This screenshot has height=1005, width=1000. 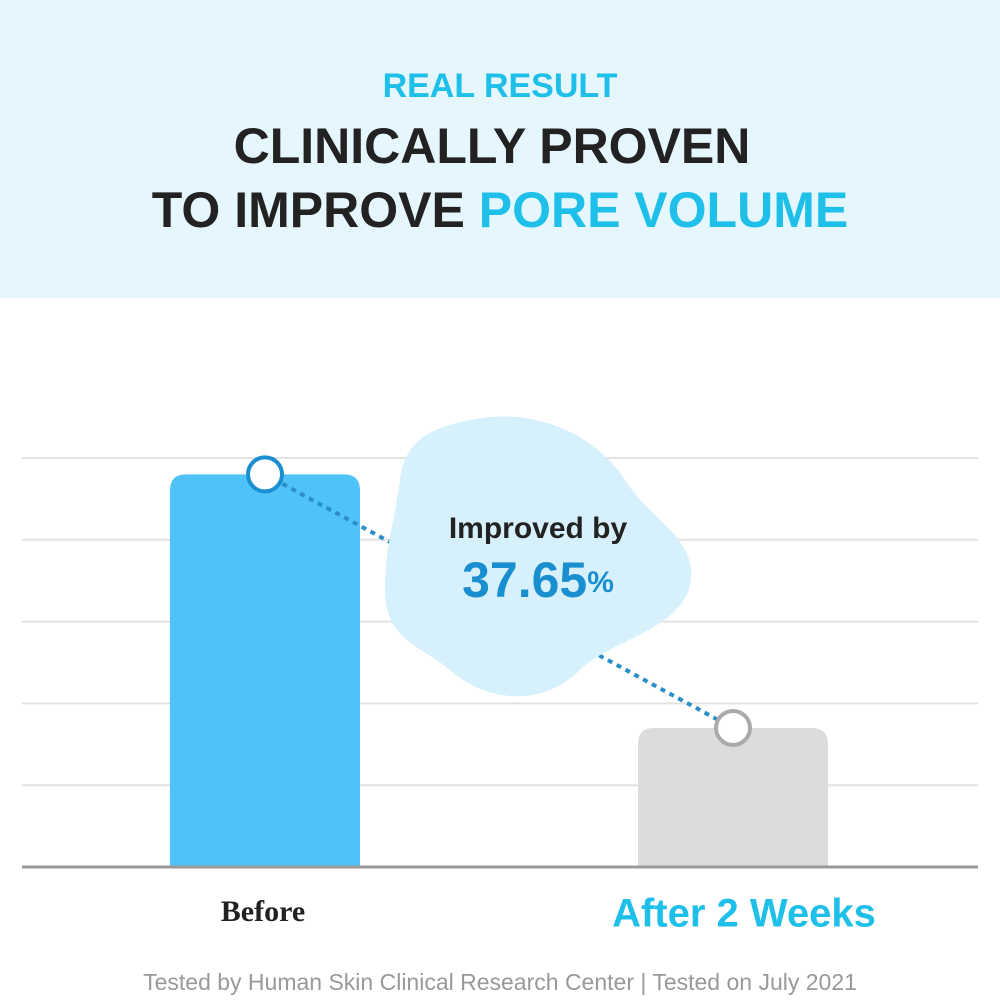 What do you see at coordinates (600, 582) in the screenshot?
I see `callout-unit: %` at bounding box center [600, 582].